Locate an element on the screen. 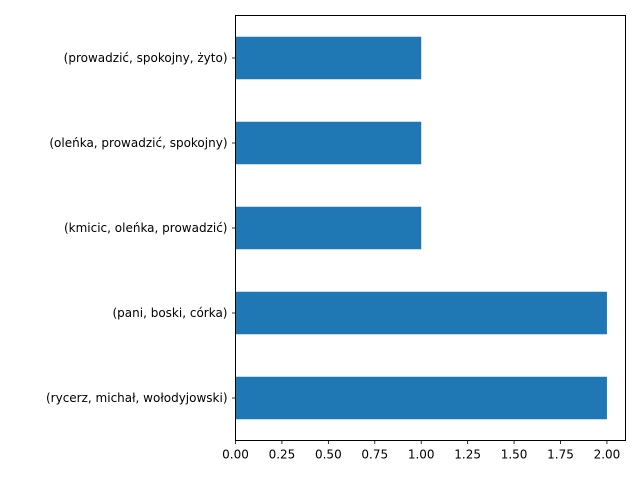 Image resolution: width=640 pixels, height=480 pixels. x-tick-label: 0.75 is located at coordinates (374, 455).